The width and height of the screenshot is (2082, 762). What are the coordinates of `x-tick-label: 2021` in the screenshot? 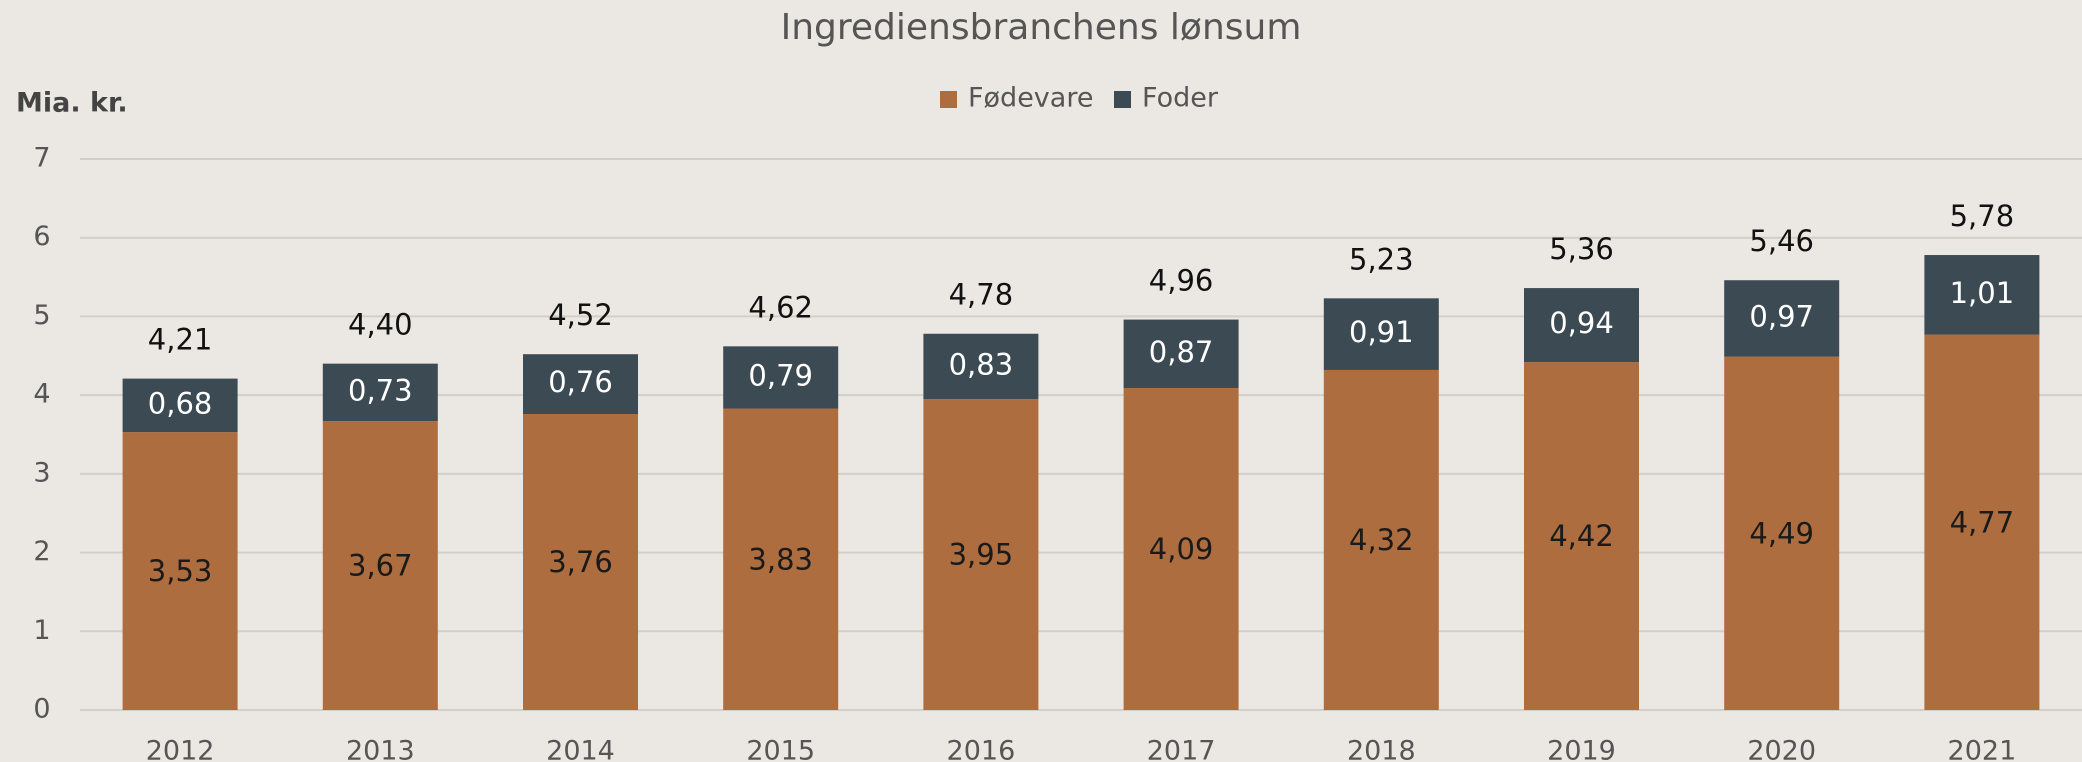 It's located at (1982, 749).